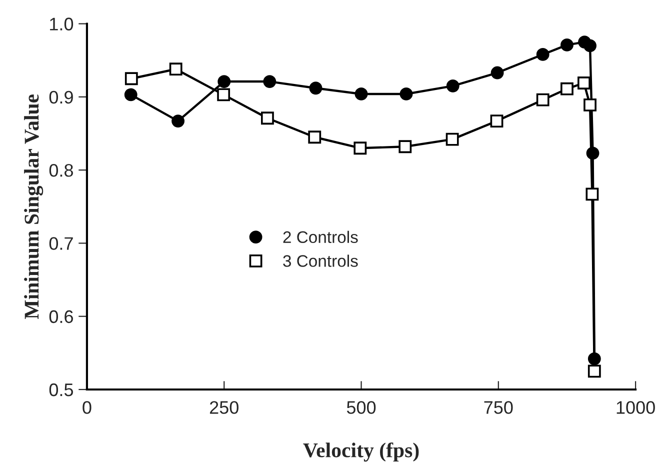 Image resolution: width=669 pixels, height=475 pixels. What do you see at coordinates (498, 407) in the screenshot?
I see `x-tick-label: 750` at bounding box center [498, 407].